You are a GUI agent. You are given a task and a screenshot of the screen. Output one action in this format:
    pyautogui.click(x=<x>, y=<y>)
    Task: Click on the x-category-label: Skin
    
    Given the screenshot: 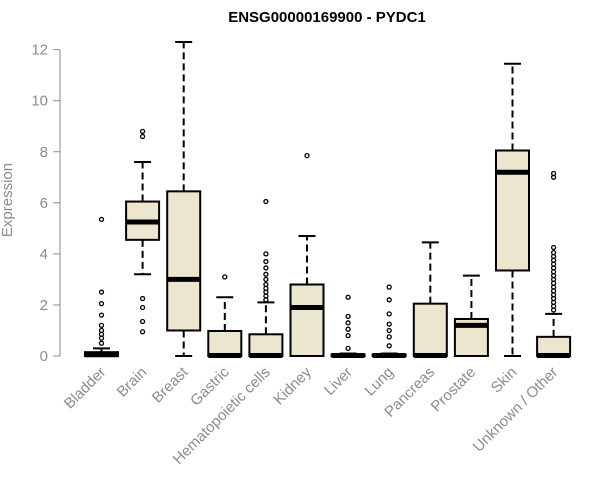 What is the action you would take?
    pyautogui.click(x=504, y=380)
    